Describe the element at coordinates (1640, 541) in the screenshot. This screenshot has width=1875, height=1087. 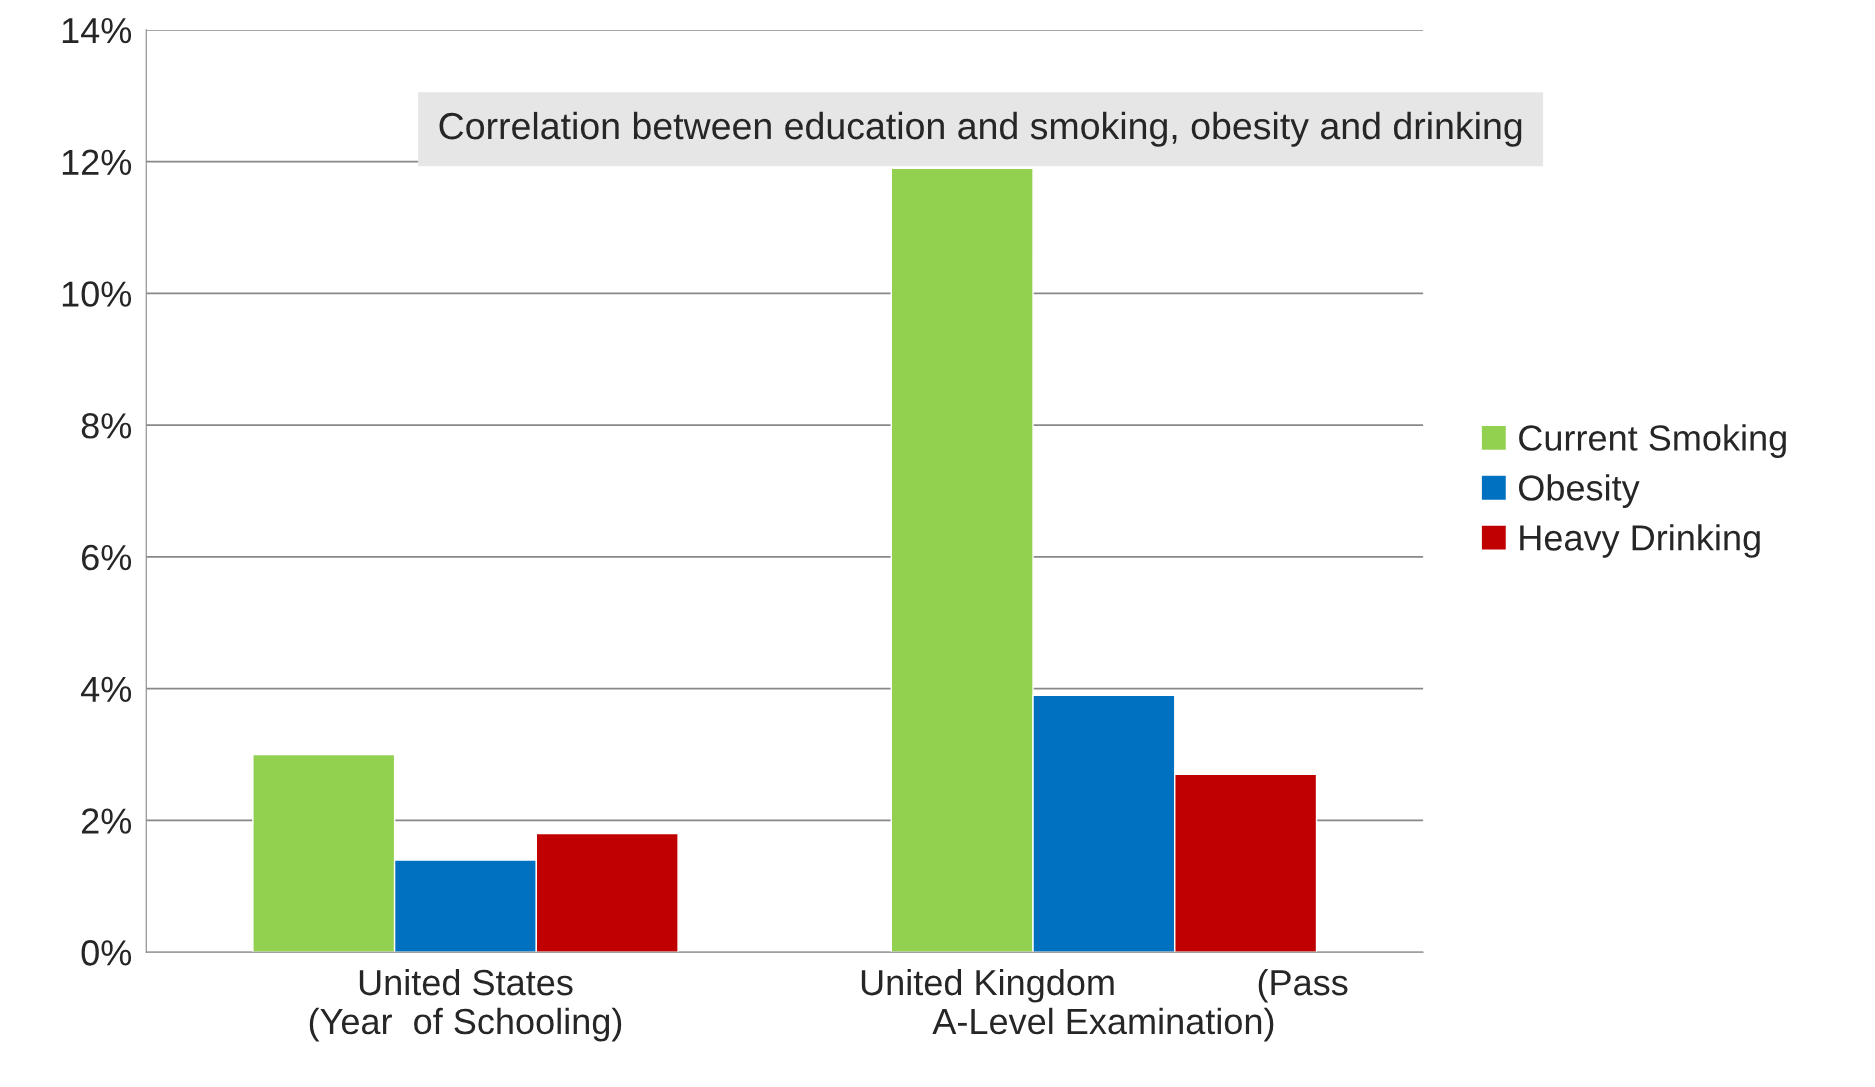
I see `legend-label: Heavy Drinking` at that location.